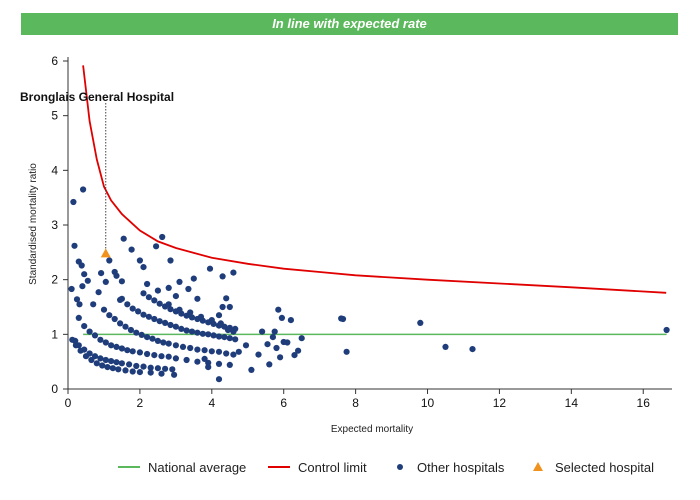  What do you see at coordinates (372, 429) in the screenshot?
I see `x-axis-title: Expected mortality` at bounding box center [372, 429].